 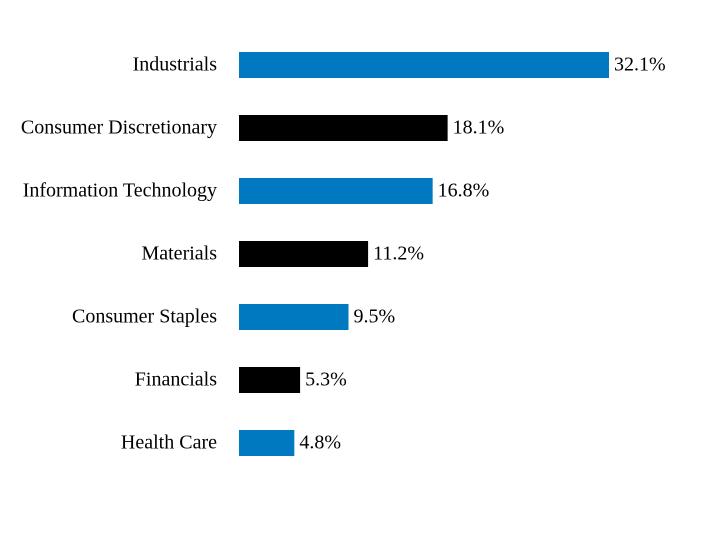 I want to click on value-label: 32.1%, so click(x=640, y=65).